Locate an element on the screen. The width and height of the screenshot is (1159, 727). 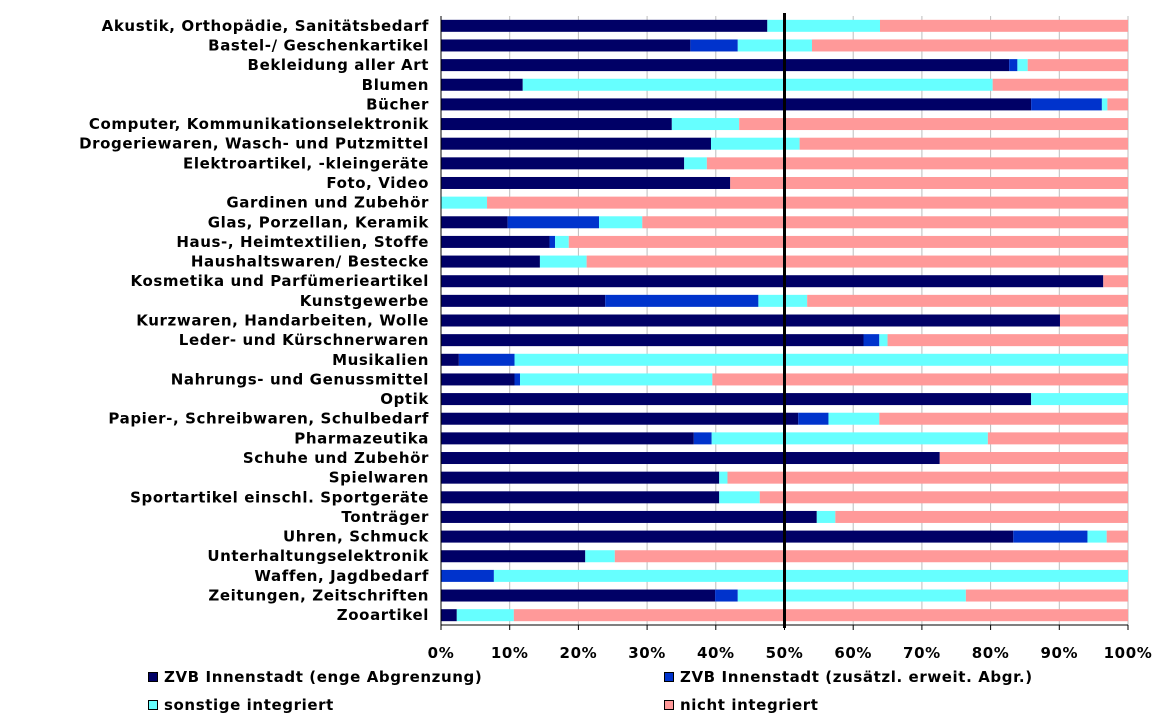
category-label: Schuhe und Zubehör is located at coordinates (336, 458).